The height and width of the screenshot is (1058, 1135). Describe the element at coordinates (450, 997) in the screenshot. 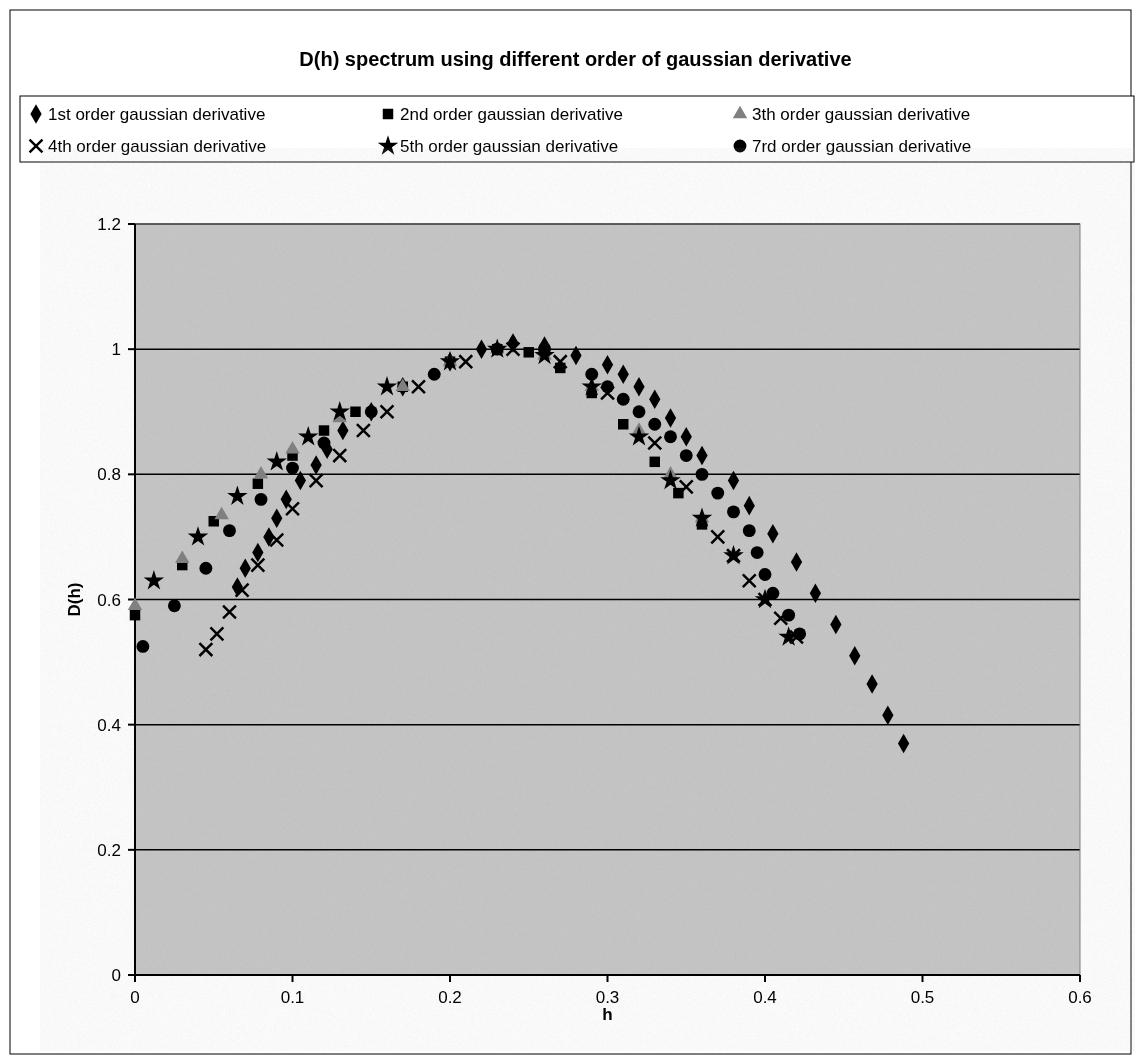

I see `x-tick-label: 0.2` at that location.